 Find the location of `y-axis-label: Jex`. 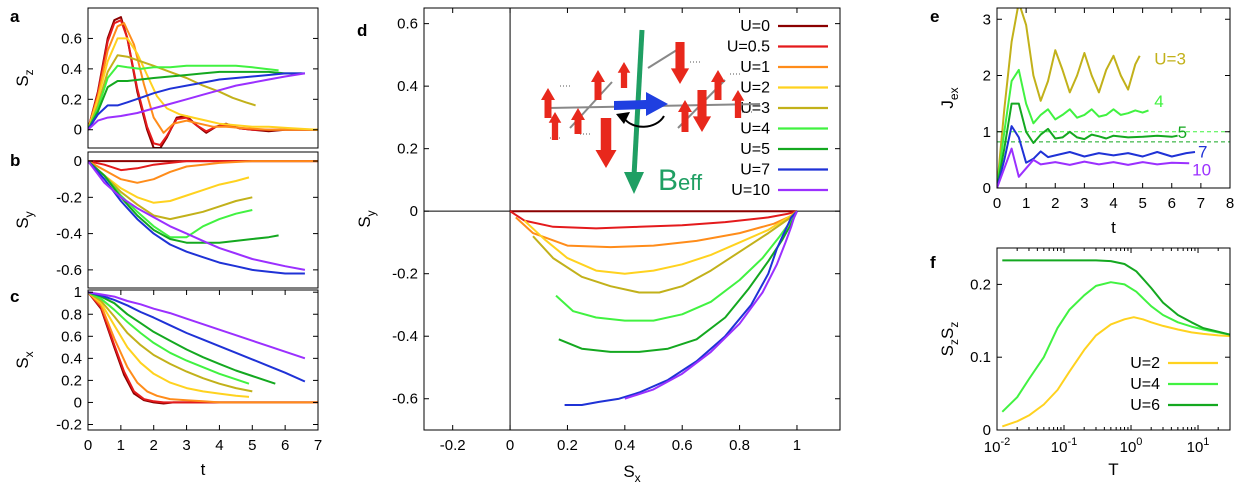

y-axis-label: Jex is located at coordinates (949, 97).